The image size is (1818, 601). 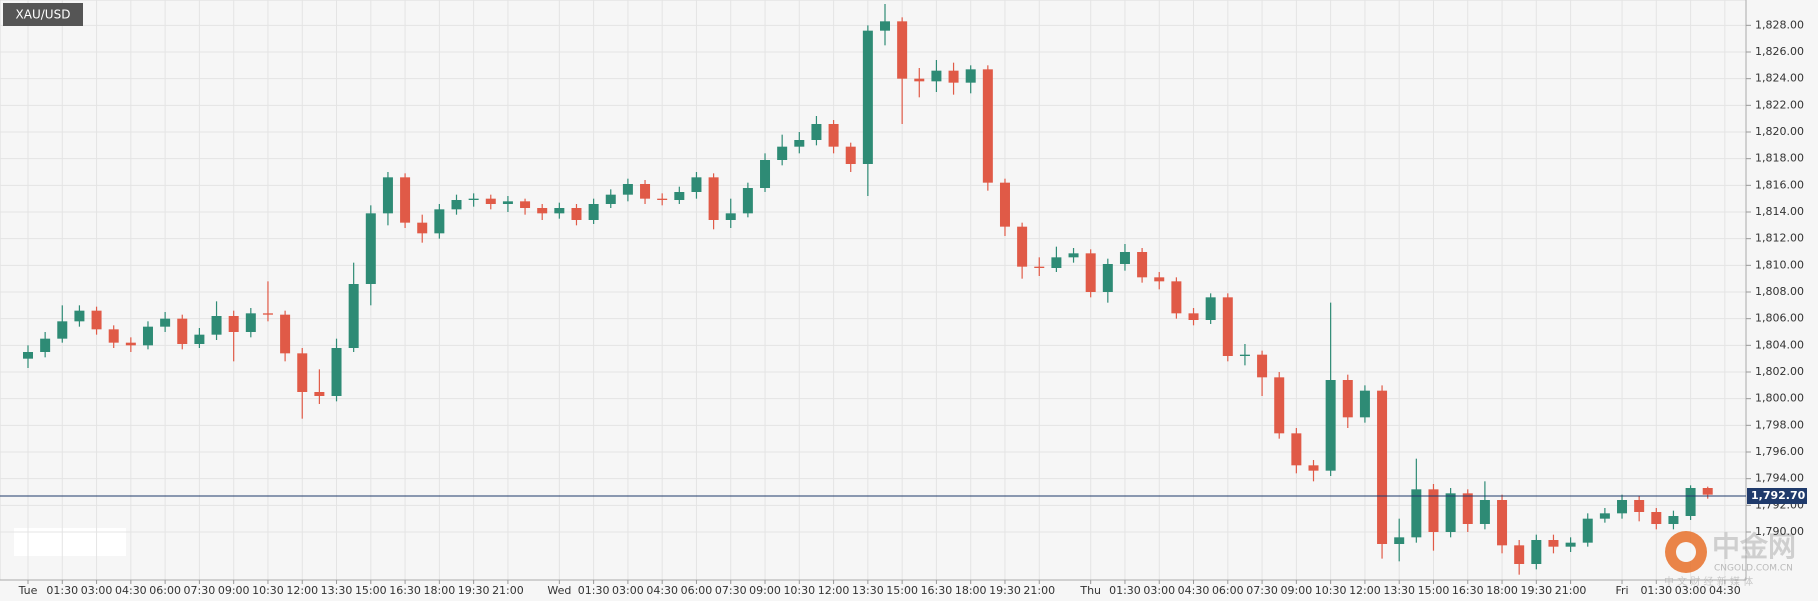 What do you see at coordinates (1779, 451) in the screenshot?
I see `y-tick-label: 1,796.00` at bounding box center [1779, 451].